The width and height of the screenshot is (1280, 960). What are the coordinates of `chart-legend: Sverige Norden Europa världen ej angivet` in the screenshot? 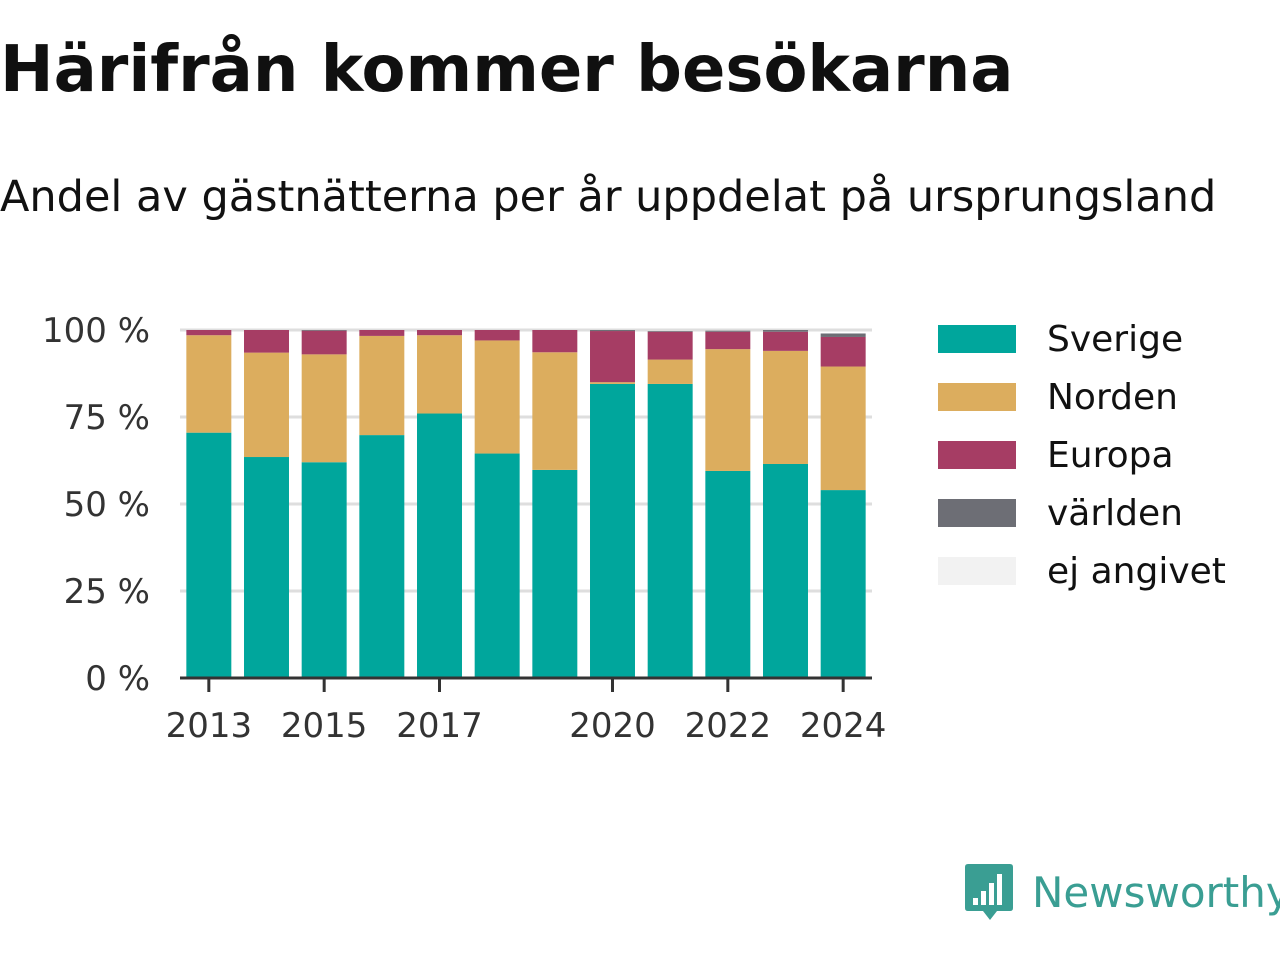 It's located at (1082, 455).